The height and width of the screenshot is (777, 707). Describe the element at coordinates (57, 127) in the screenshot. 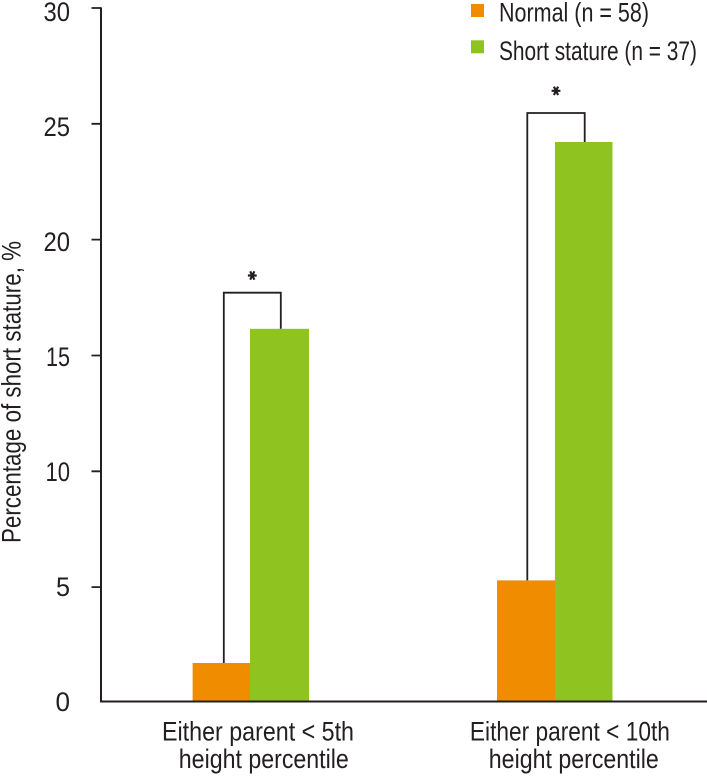

I see `svg-text: 25` at that location.